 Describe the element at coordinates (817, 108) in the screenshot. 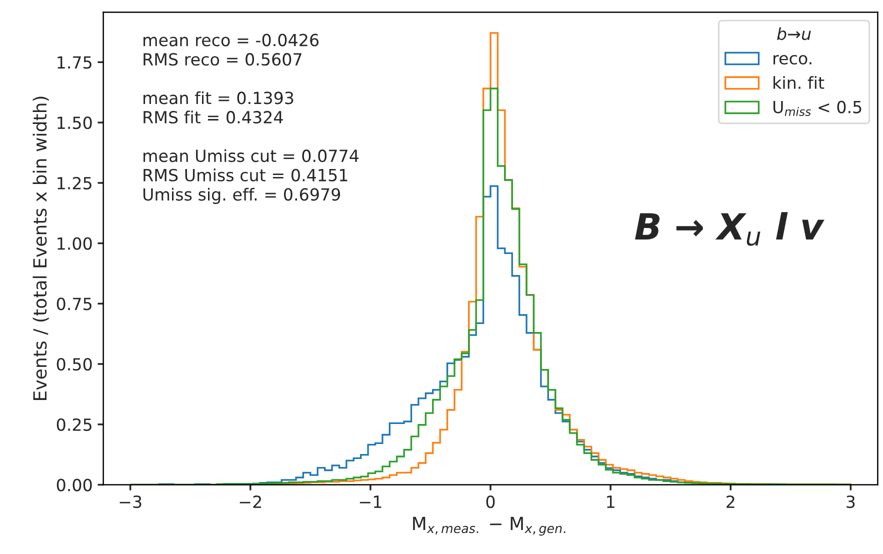

I see `legend-label: U$_{miss}$ < 0.5` at that location.